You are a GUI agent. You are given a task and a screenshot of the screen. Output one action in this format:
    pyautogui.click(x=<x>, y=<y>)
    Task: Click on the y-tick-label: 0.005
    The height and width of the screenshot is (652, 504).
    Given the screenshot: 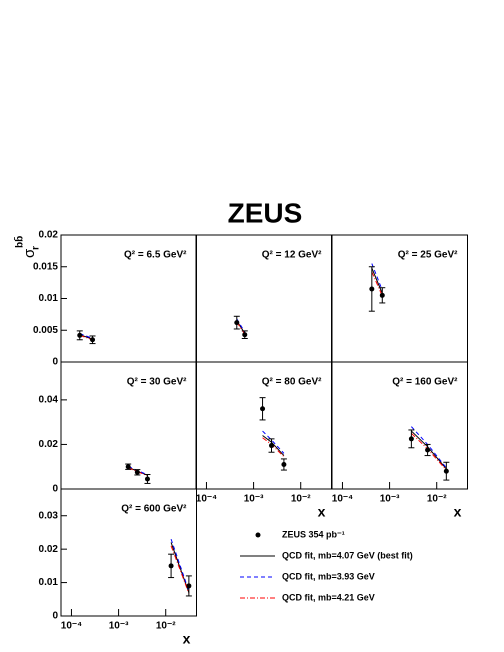 What is the action you would take?
    pyautogui.click(x=45, y=330)
    